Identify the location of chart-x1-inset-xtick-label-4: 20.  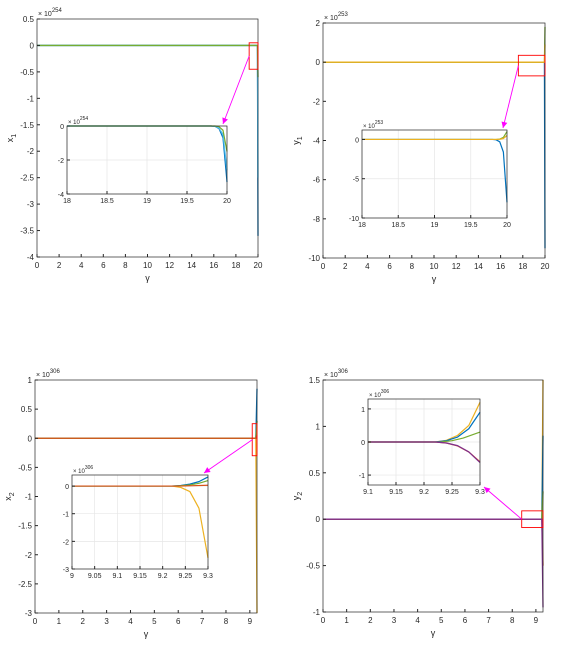
(227, 201).